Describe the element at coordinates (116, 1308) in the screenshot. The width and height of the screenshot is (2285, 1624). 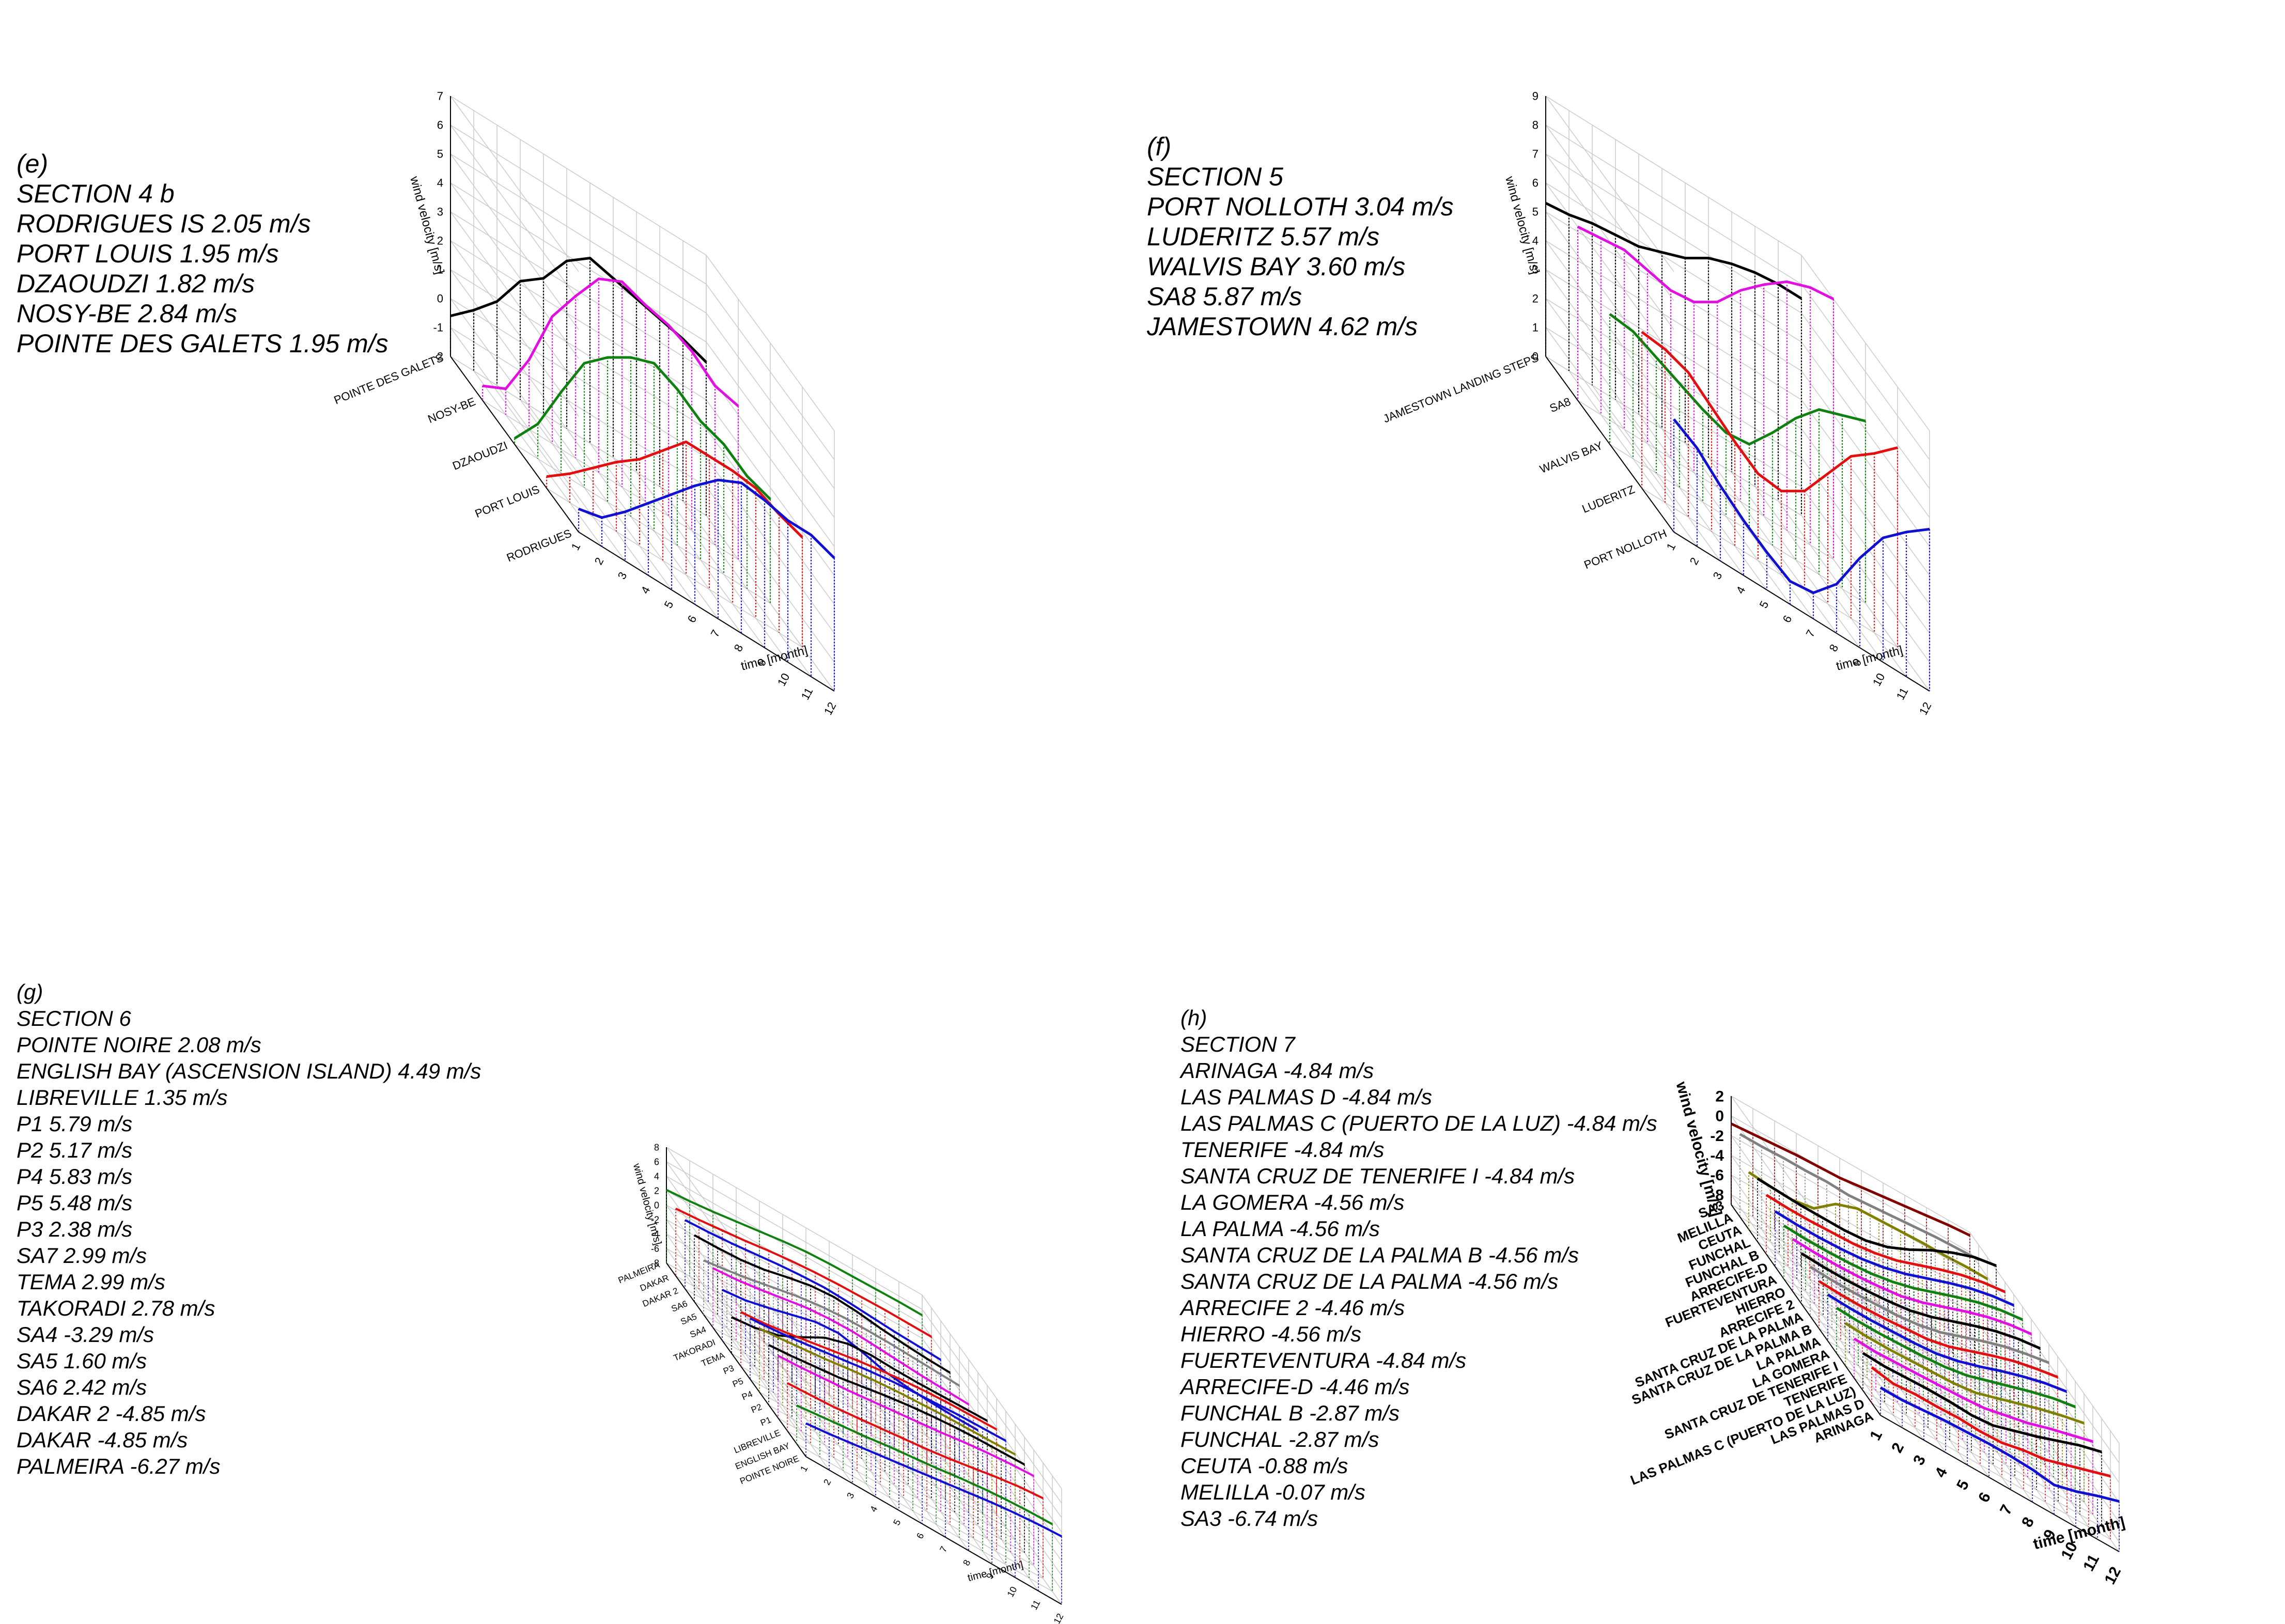
I see `legend-entry: TAKORADI 2.78 m/s` at that location.